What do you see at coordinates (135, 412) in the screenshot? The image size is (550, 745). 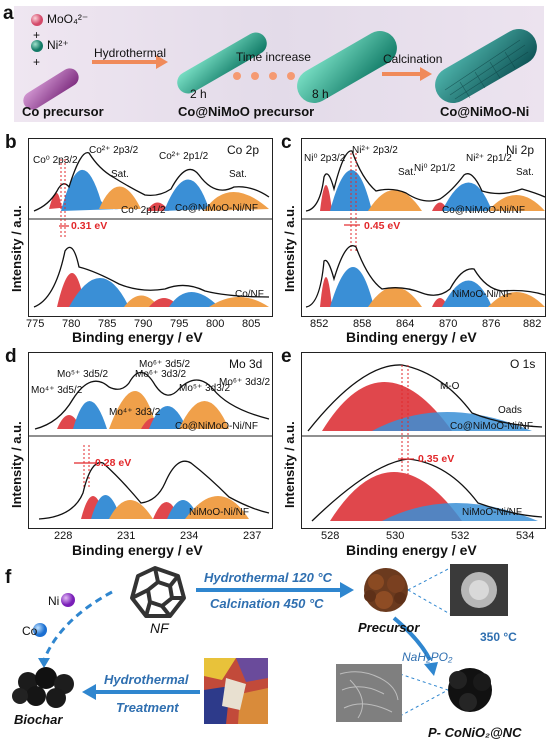 I see `panel-d-label-mo4-3d32: Mo⁴⁺ 3d3/2` at bounding box center [135, 412].